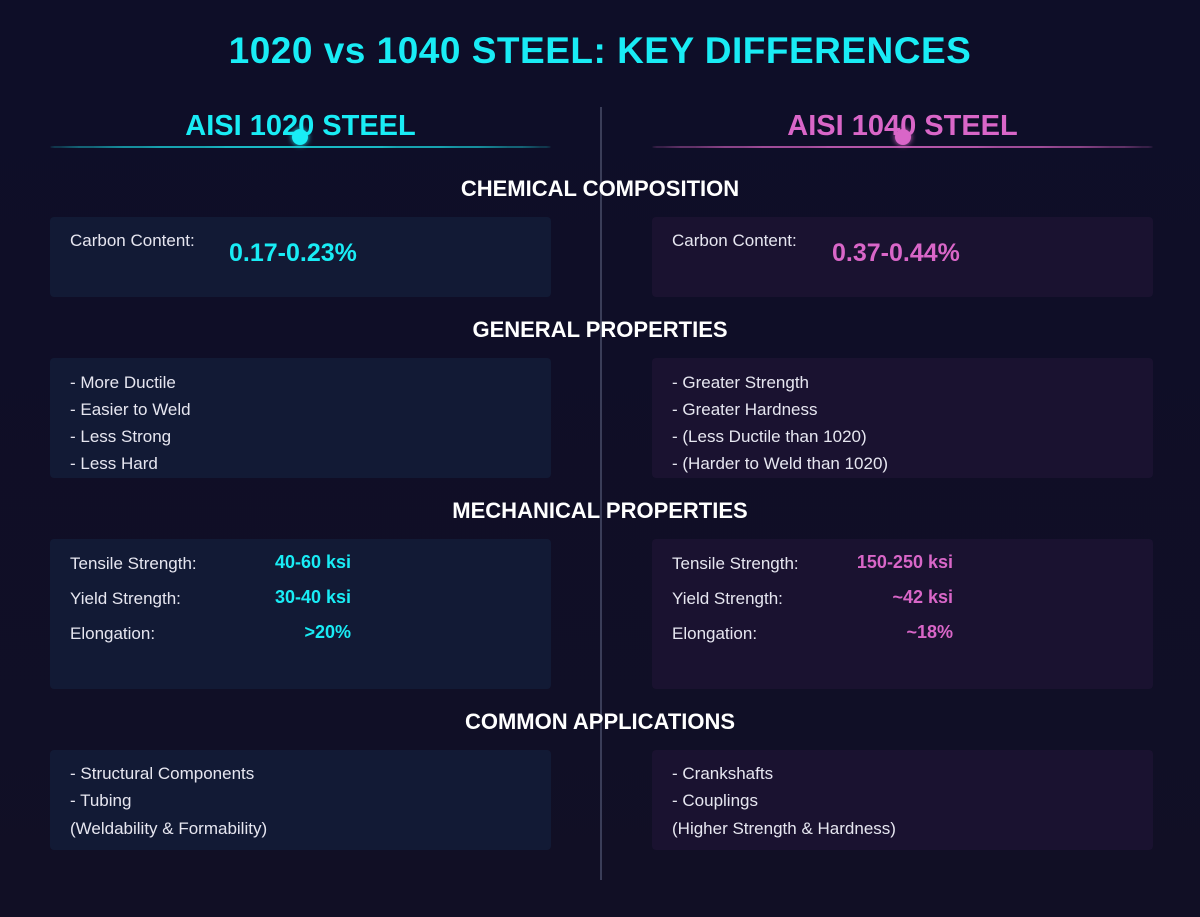  I want to click on elongation-value: >20%, so click(327, 632).